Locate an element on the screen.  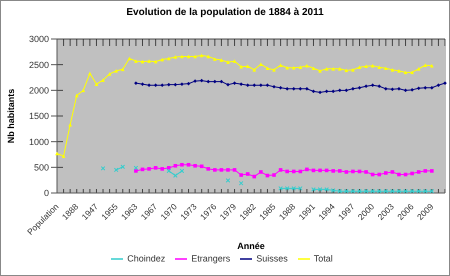
y-tick-label: 500 is located at coordinates (41, 167).